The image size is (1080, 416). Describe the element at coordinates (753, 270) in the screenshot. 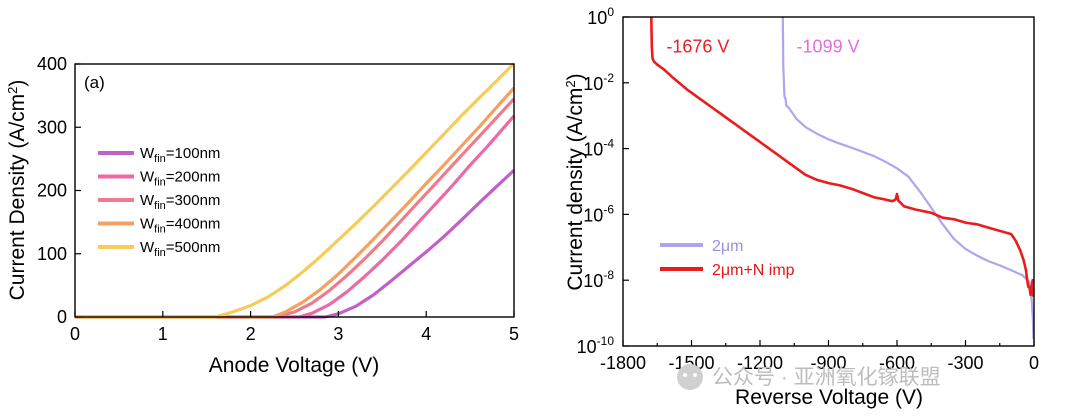

I see `legend-entry: 2μm+N imp` at that location.